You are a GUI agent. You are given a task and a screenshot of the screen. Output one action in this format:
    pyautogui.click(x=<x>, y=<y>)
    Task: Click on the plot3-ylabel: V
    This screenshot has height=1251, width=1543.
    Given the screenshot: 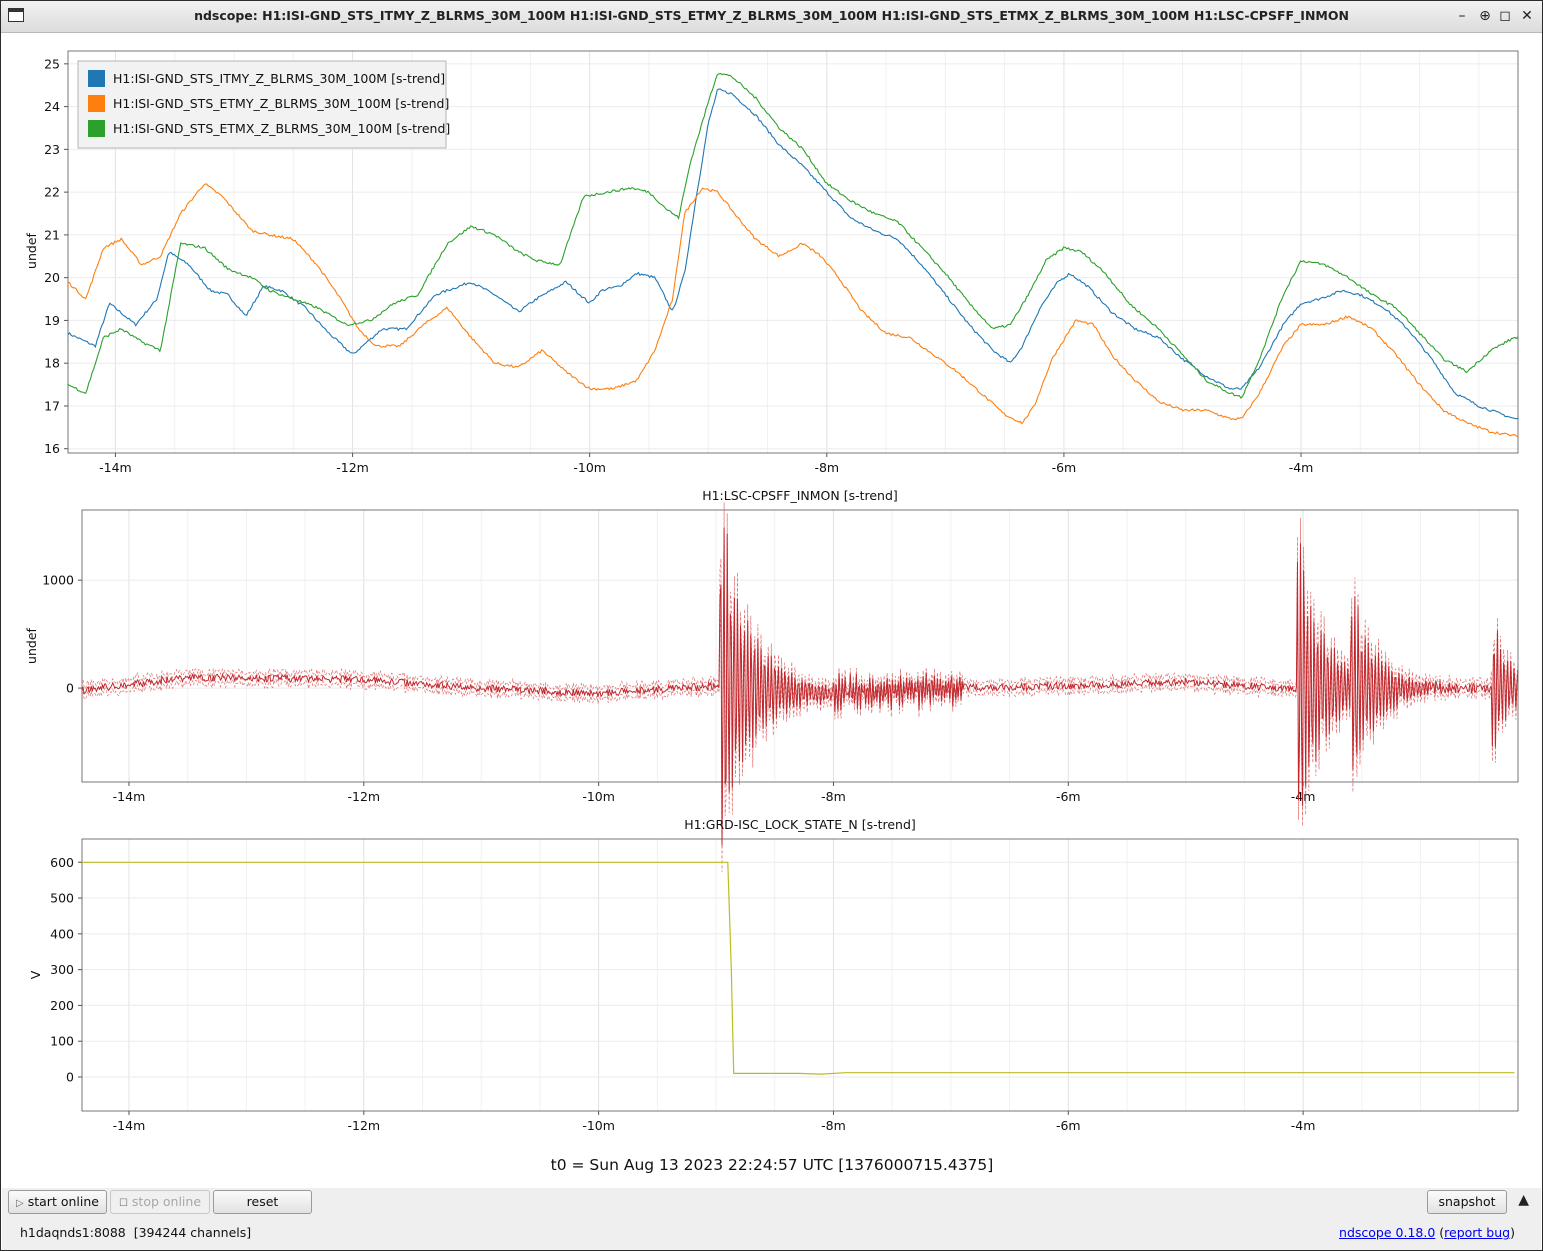 What is the action you would take?
    pyautogui.click(x=35, y=974)
    